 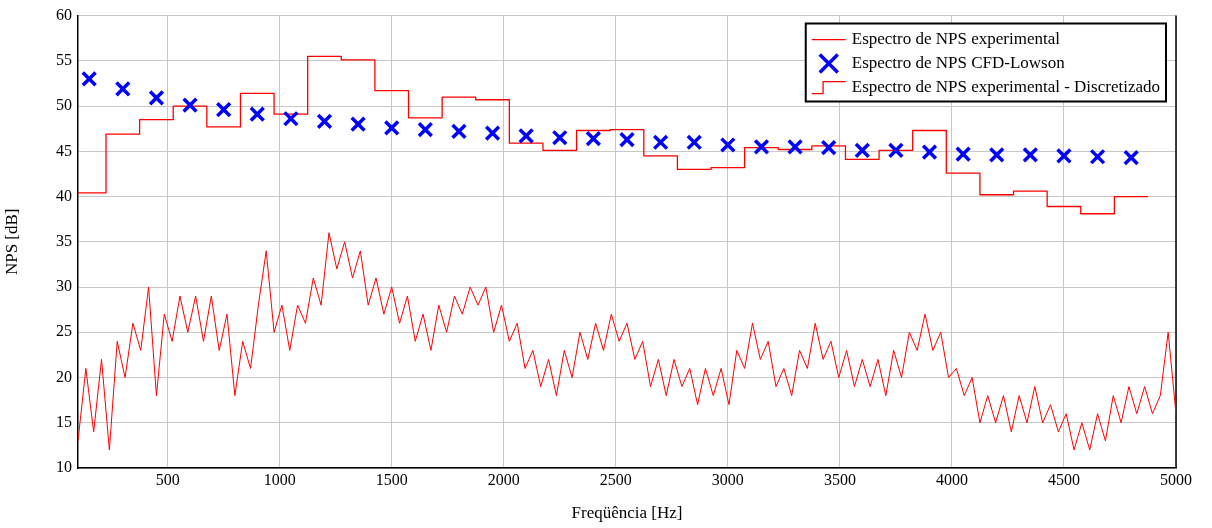 I want to click on x-tick-label: 3500, so click(x=839, y=479).